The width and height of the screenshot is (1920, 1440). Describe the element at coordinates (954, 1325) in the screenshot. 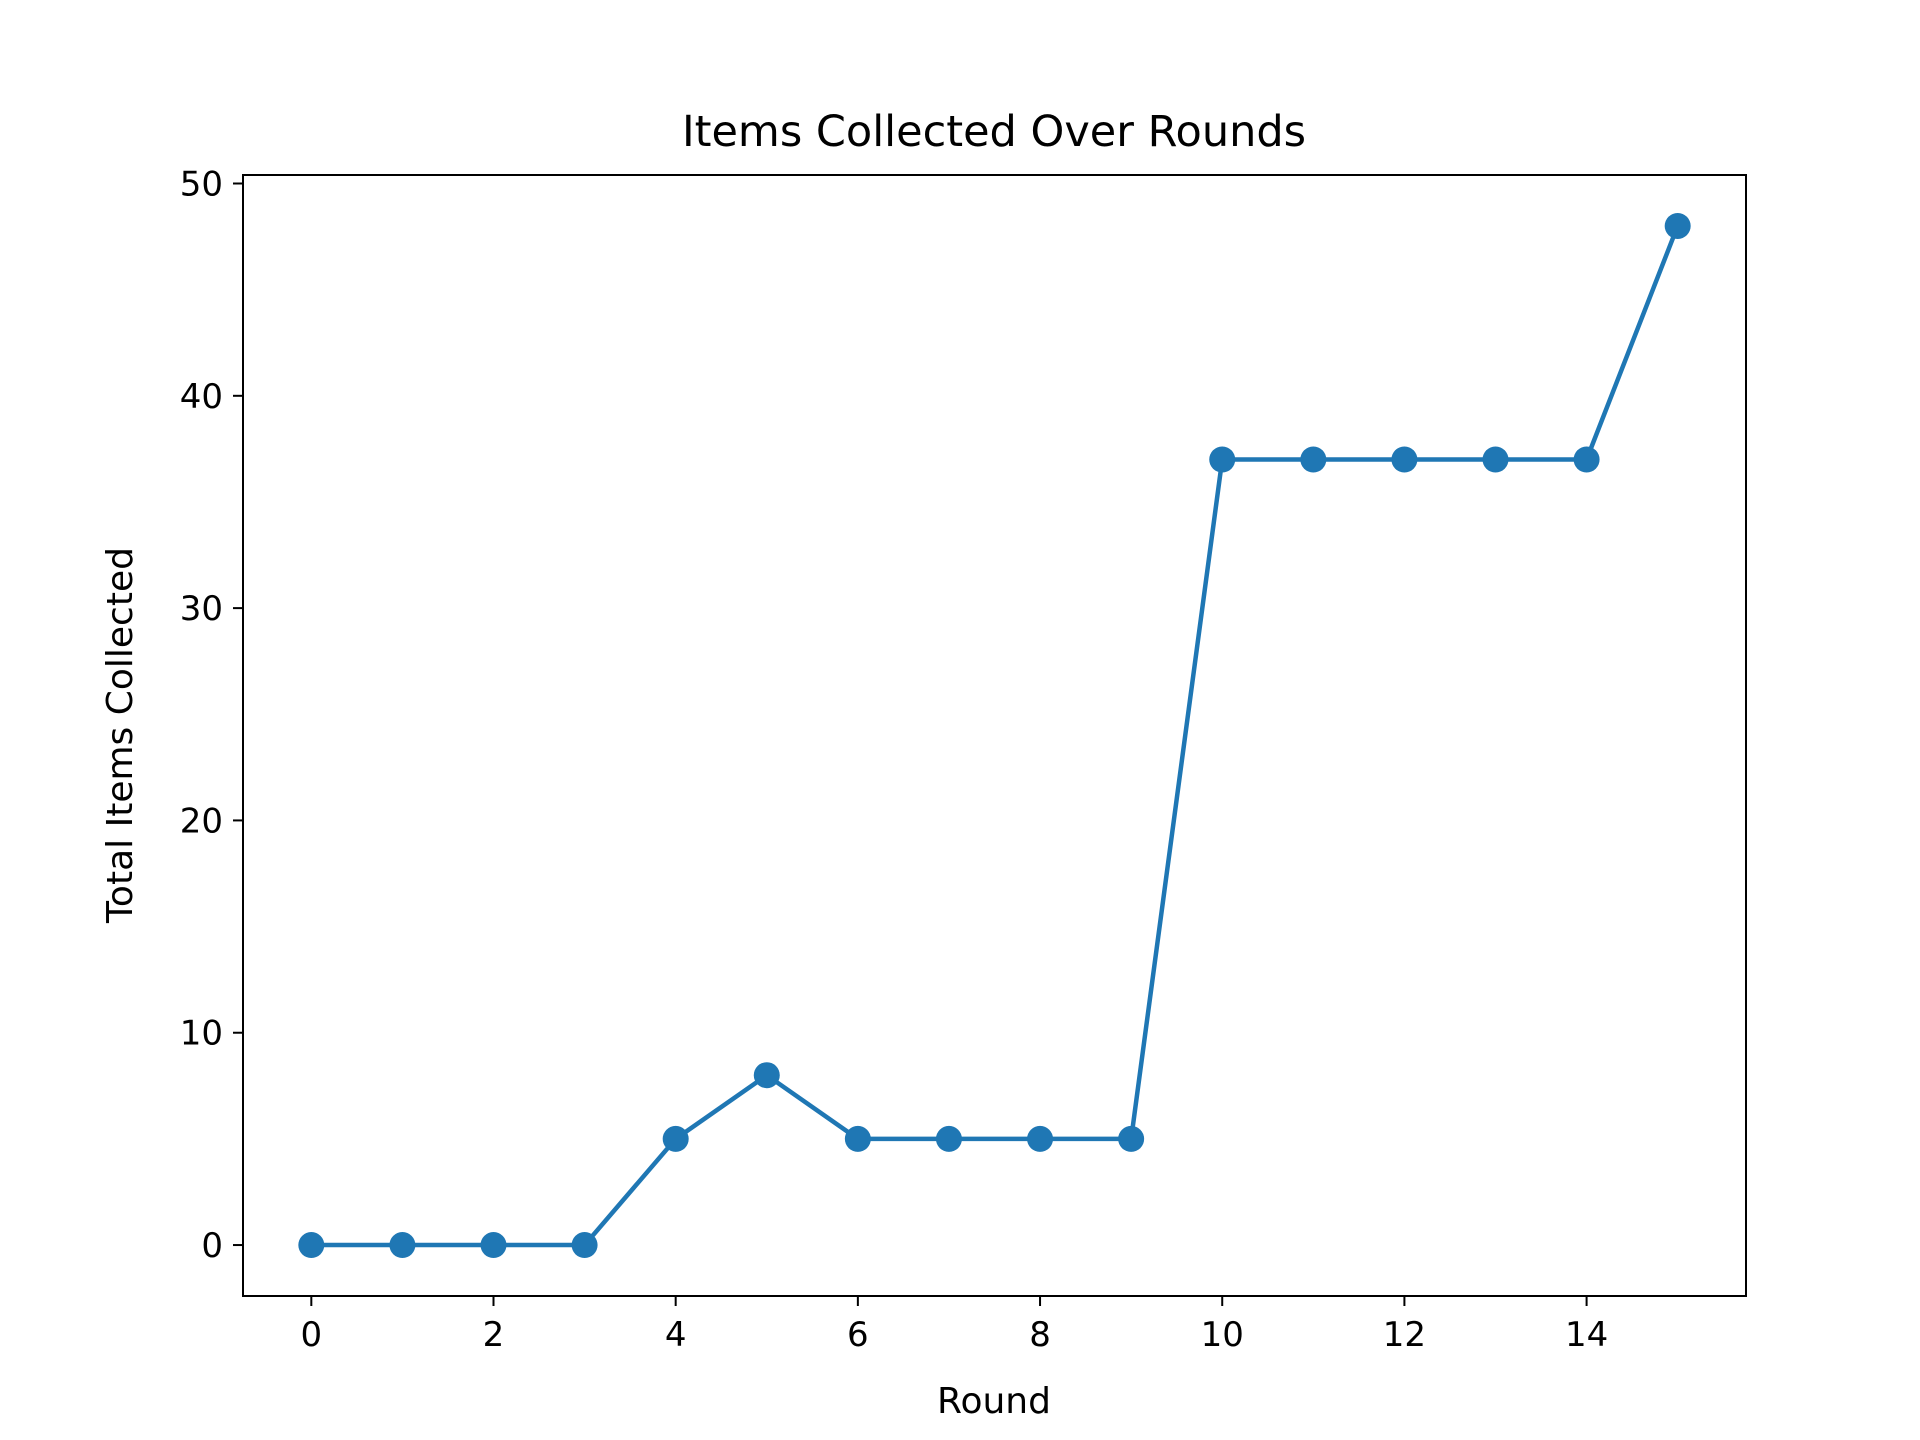

I see `x-axis-ticks: 0 2 4 6 8 10 12 14` at that location.